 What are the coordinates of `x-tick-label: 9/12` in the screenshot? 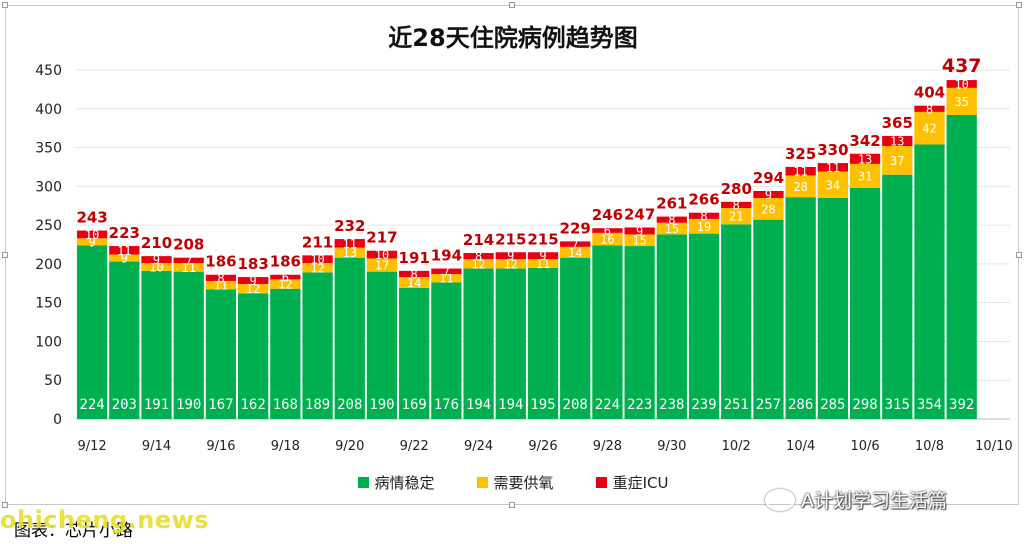 It's located at (92, 446).